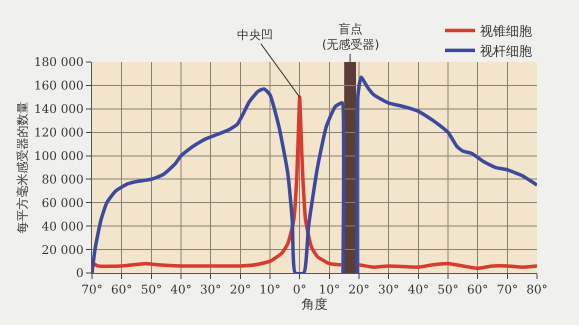 Image resolution: width=579 pixels, height=325 pixels. Describe the element at coordinates (59, 85) in the screenshot. I see `y-tick-label: 160 000` at that location.